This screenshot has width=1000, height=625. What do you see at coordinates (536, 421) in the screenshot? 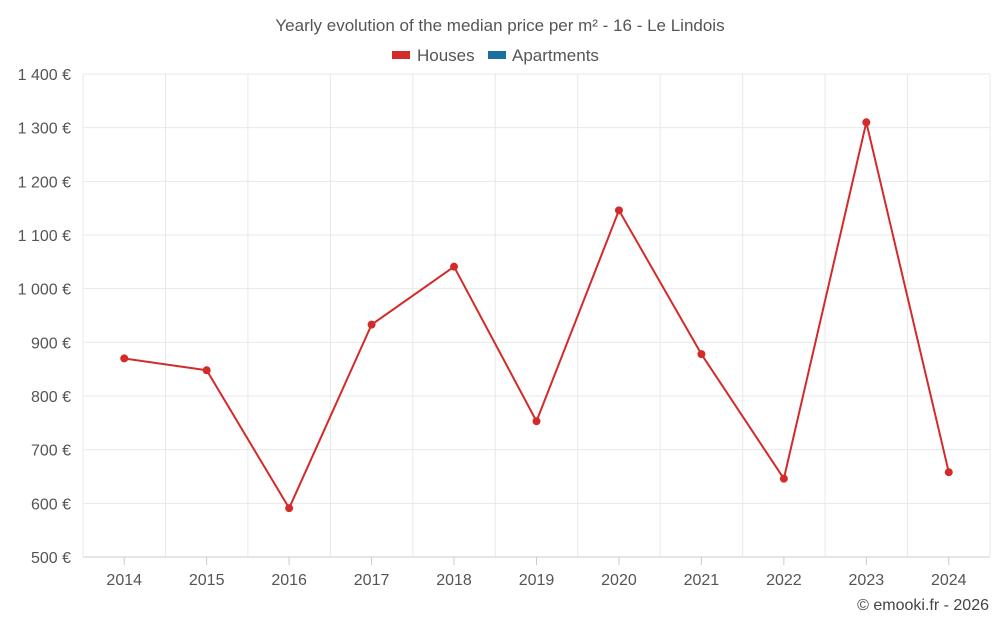
I see `data-point-houses-2019` at bounding box center [536, 421].